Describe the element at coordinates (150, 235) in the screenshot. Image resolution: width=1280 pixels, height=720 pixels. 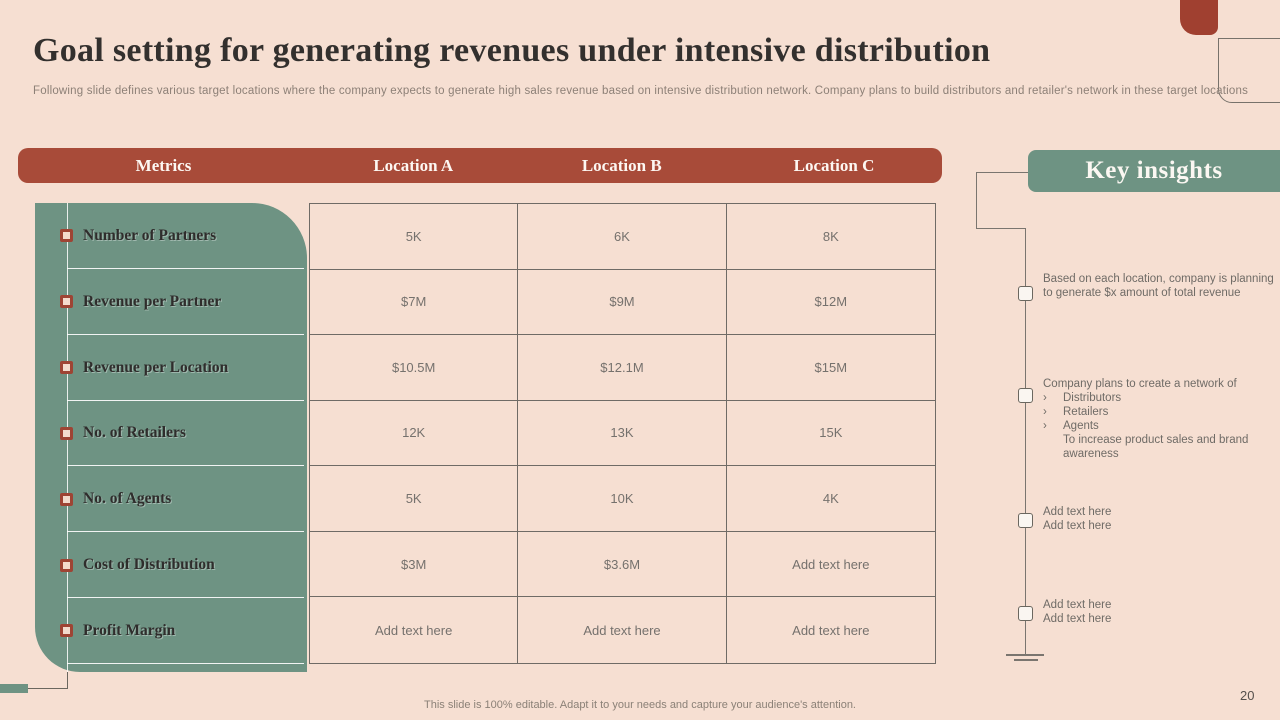
I see `metric-label: Number of Partners` at that location.